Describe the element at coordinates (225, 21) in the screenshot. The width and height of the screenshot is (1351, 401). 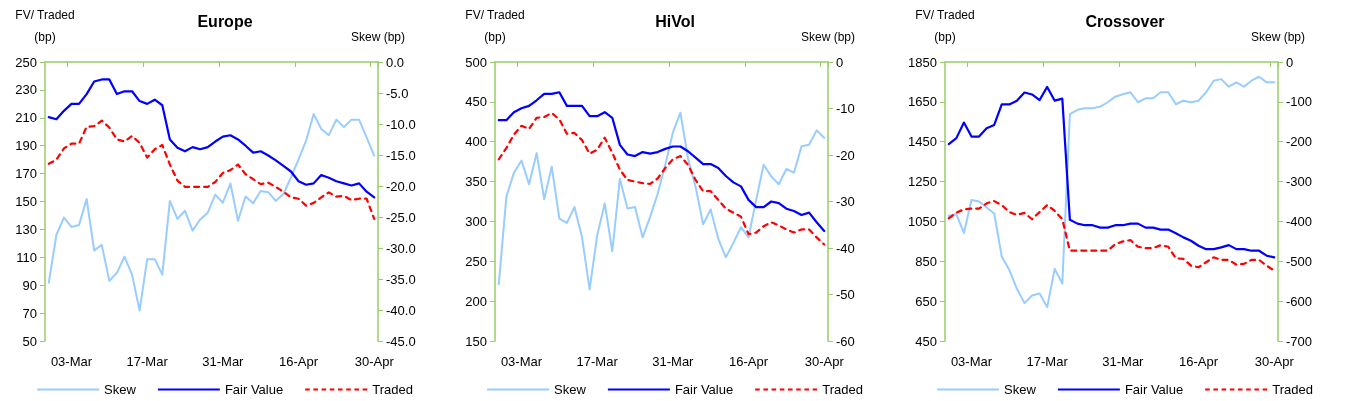
I see `chart-title: Europe` at that location.